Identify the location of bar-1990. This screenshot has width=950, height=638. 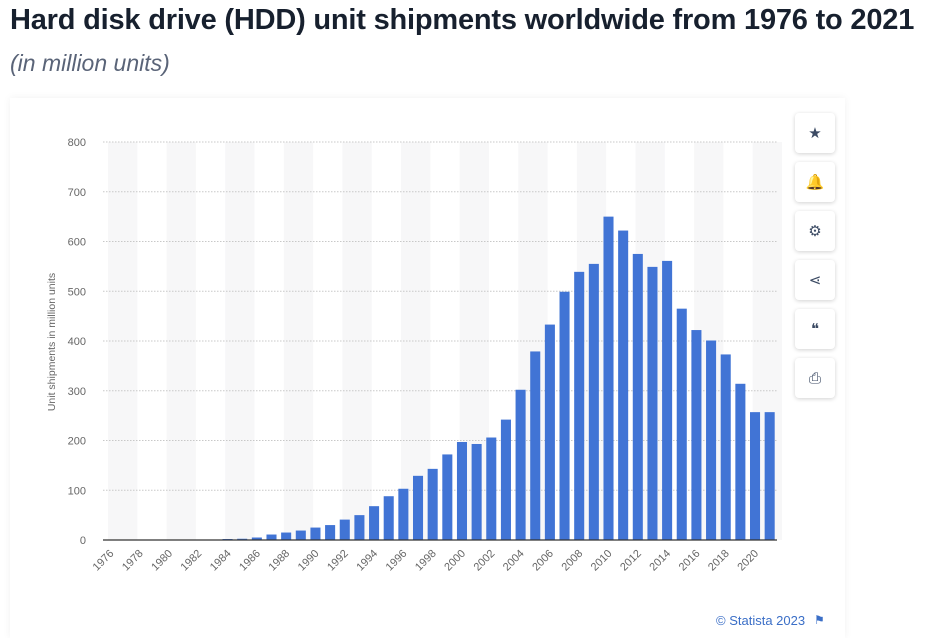
(315, 534).